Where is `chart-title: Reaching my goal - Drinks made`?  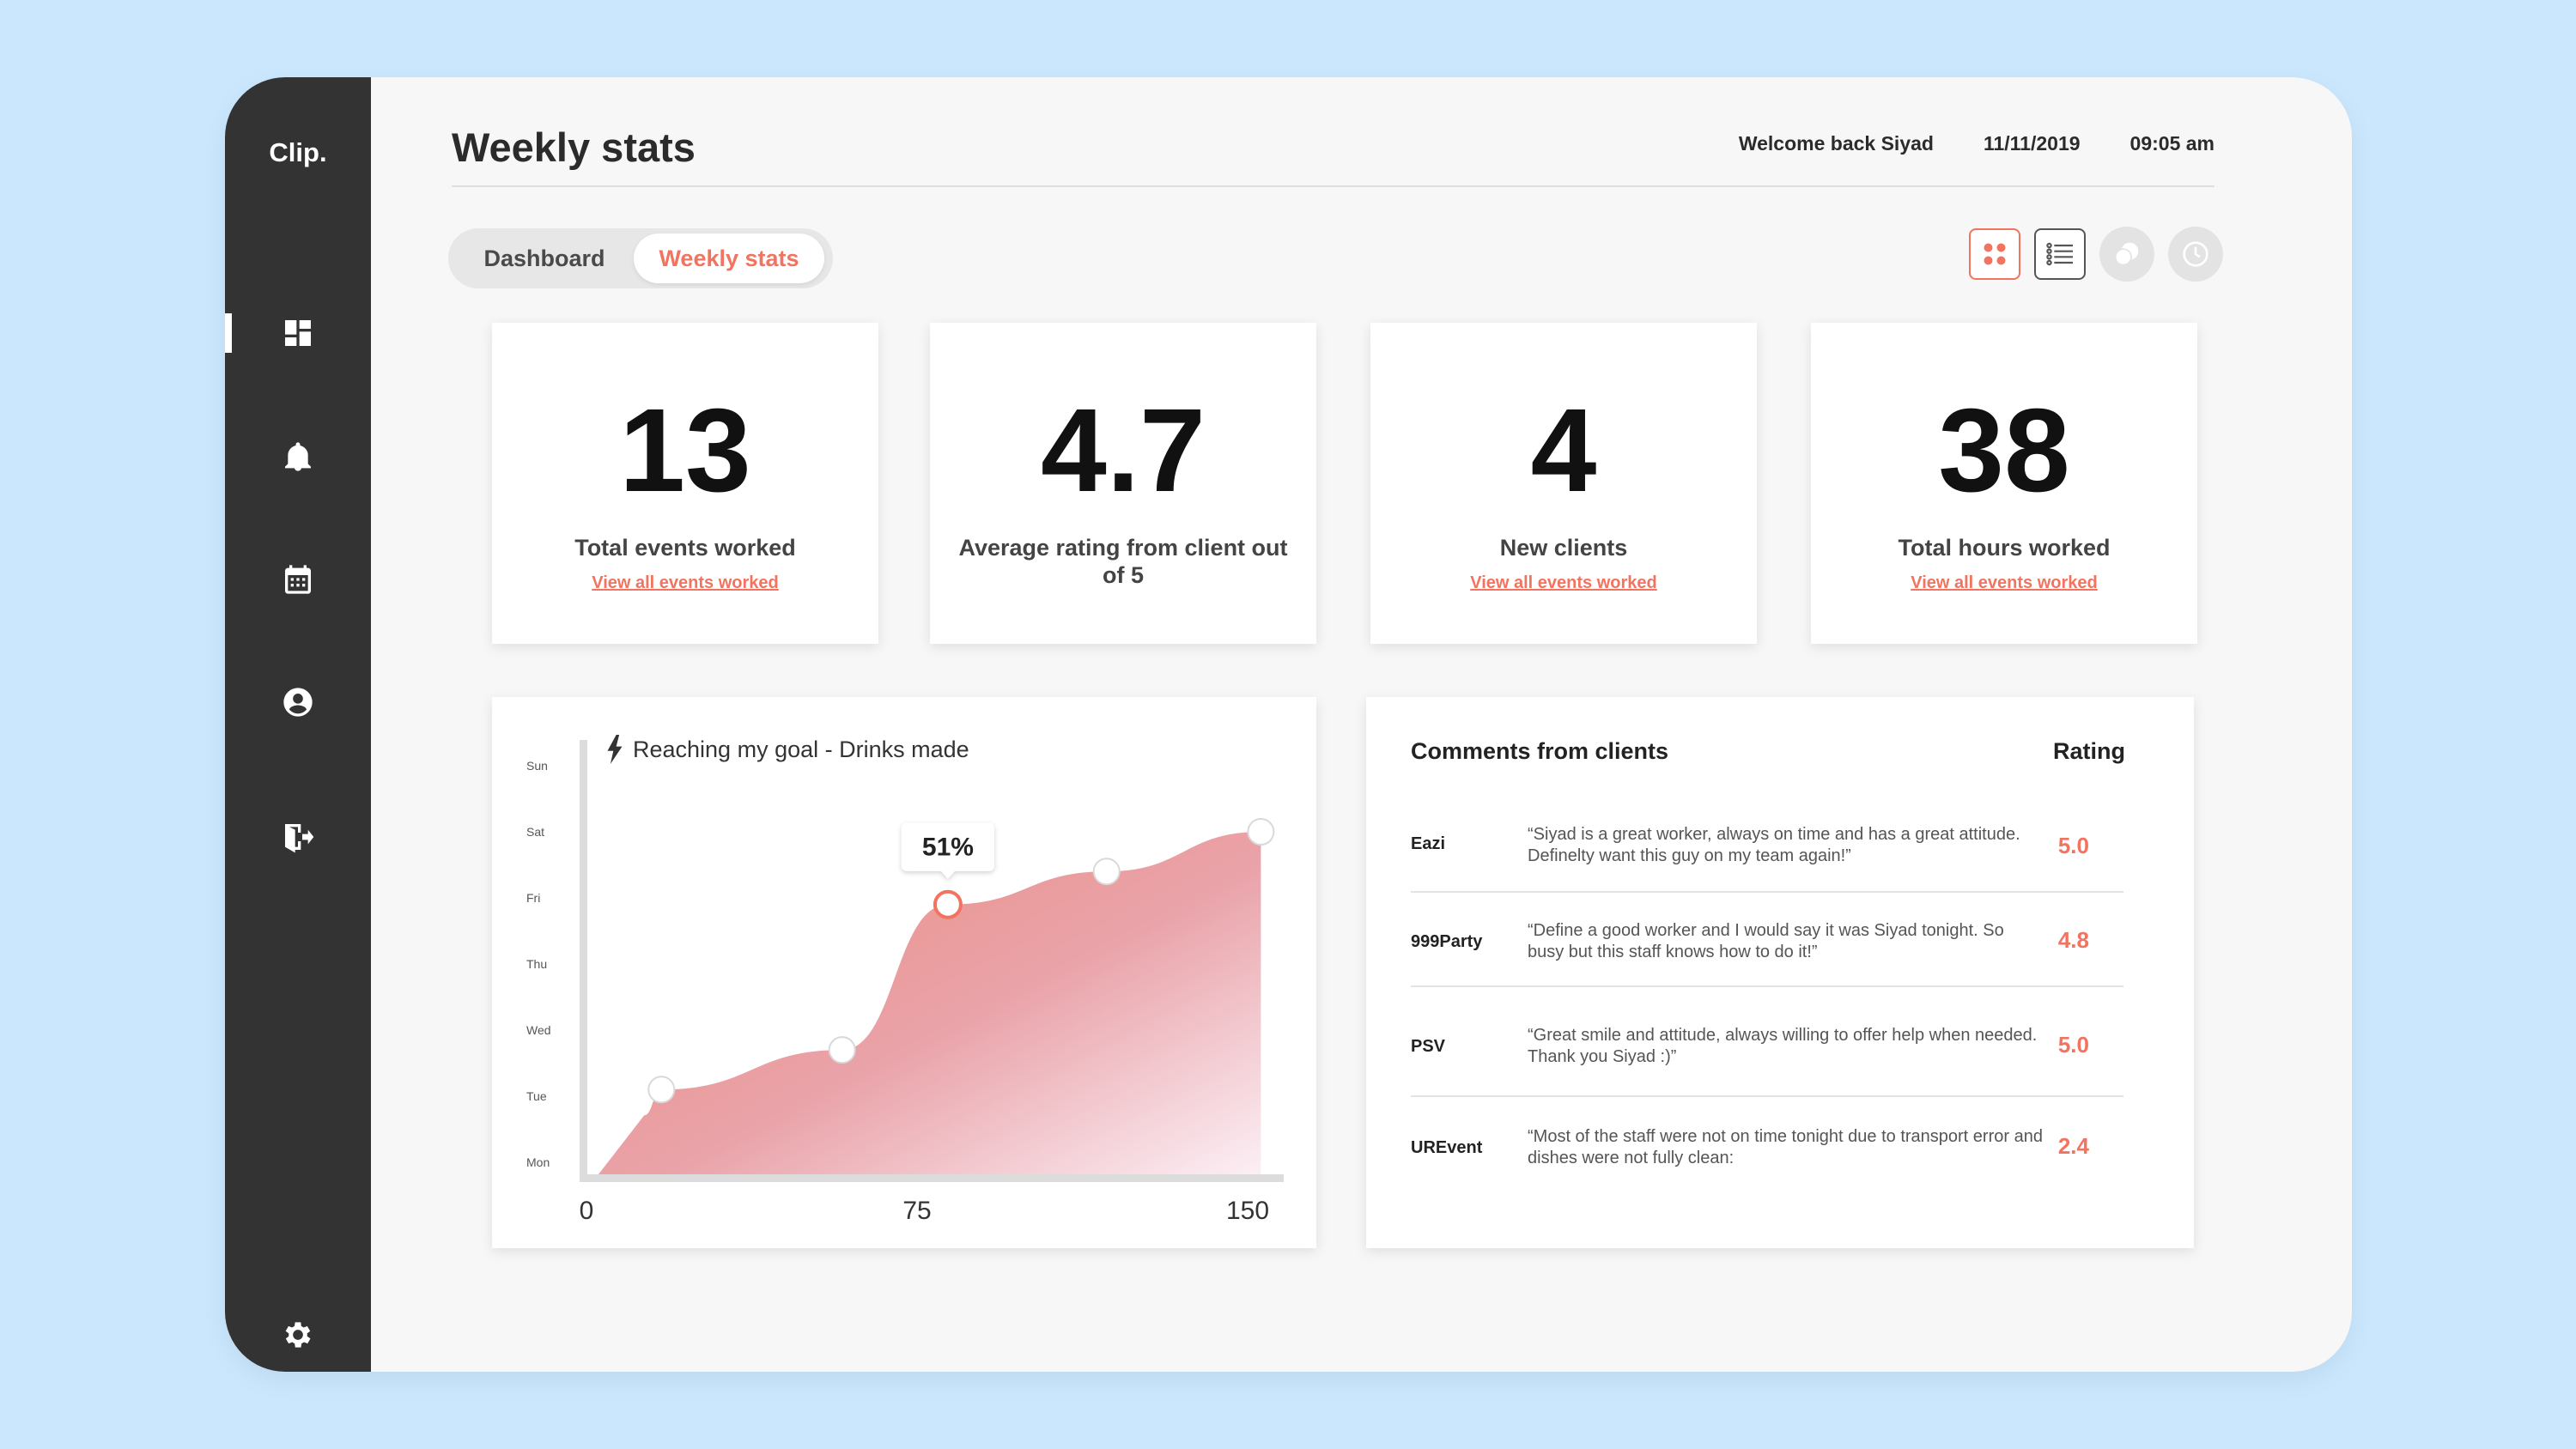
chart-title: Reaching my goal - Drinks made is located at coordinates (787, 749).